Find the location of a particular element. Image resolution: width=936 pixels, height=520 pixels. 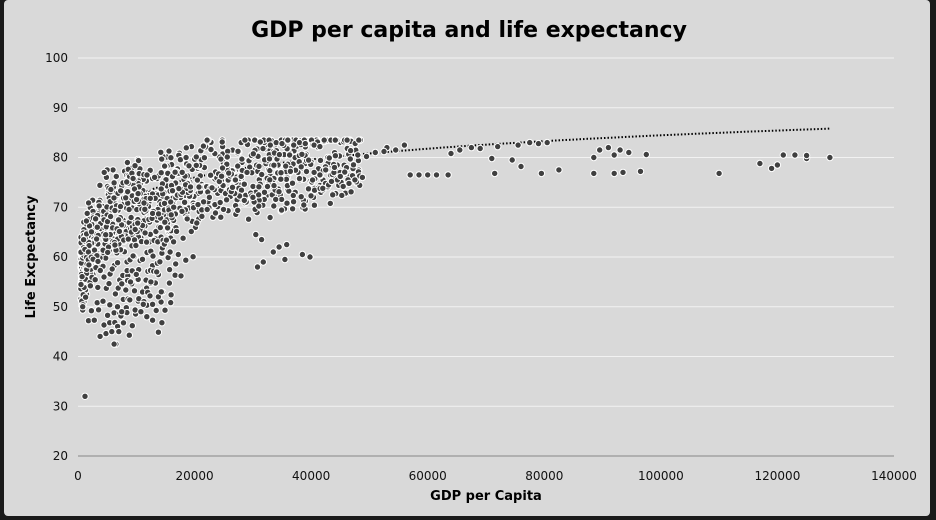

x-tick-label: 20000 is located at coordinates (194, 476).